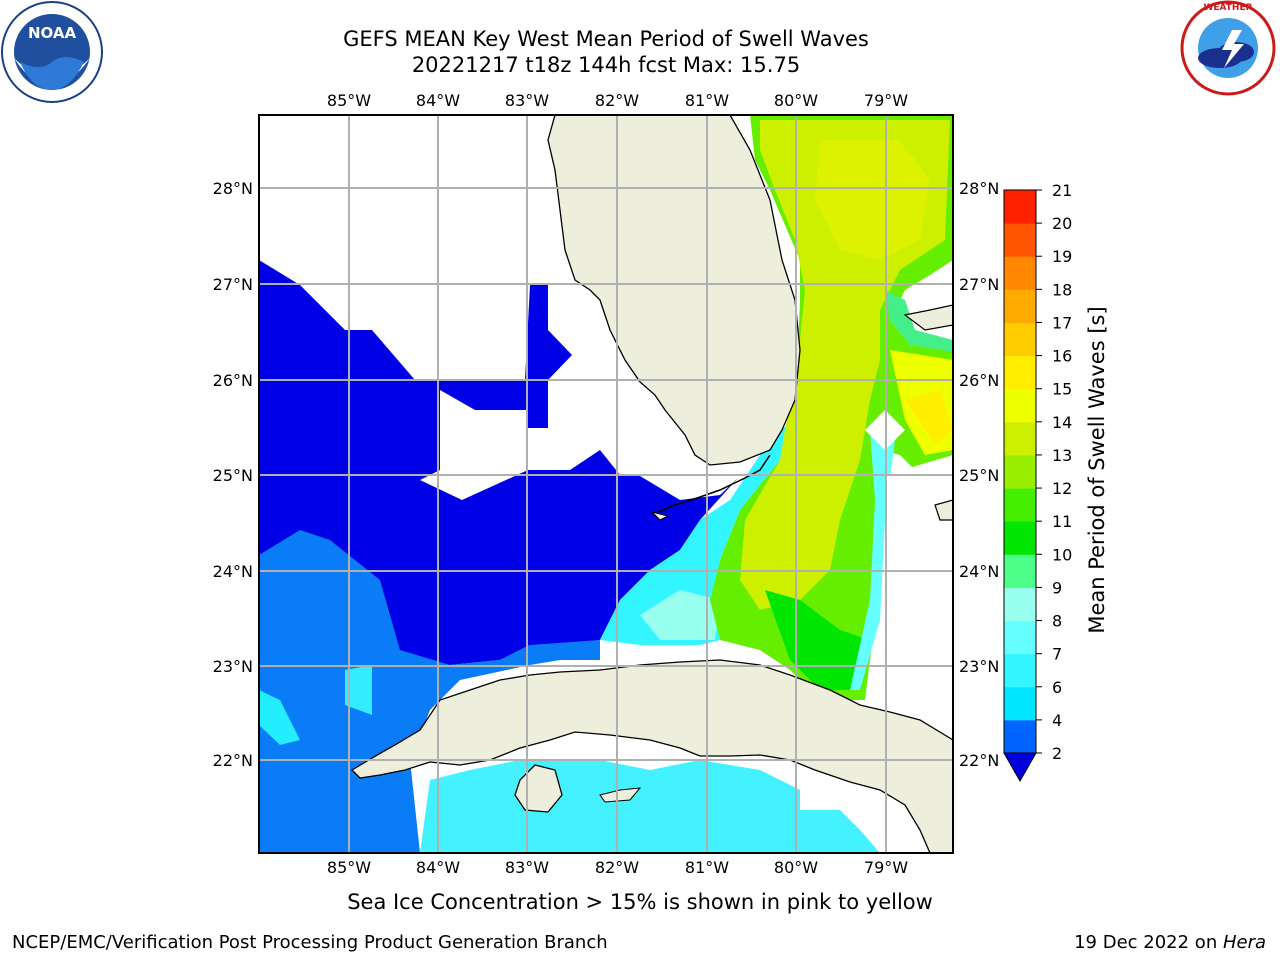 This screenshot has width=1280, height=960. What do you see at coordinates (1244, 942) in the screenshot?
I see `footer-host: Hera` at bounding box center [1244, 942].